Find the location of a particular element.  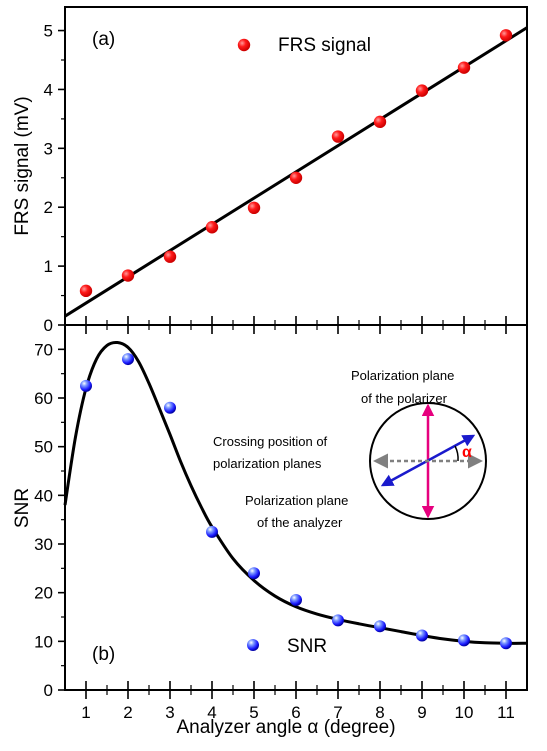

y-tick-label-4: 4 is located at coordinates (48, 89).